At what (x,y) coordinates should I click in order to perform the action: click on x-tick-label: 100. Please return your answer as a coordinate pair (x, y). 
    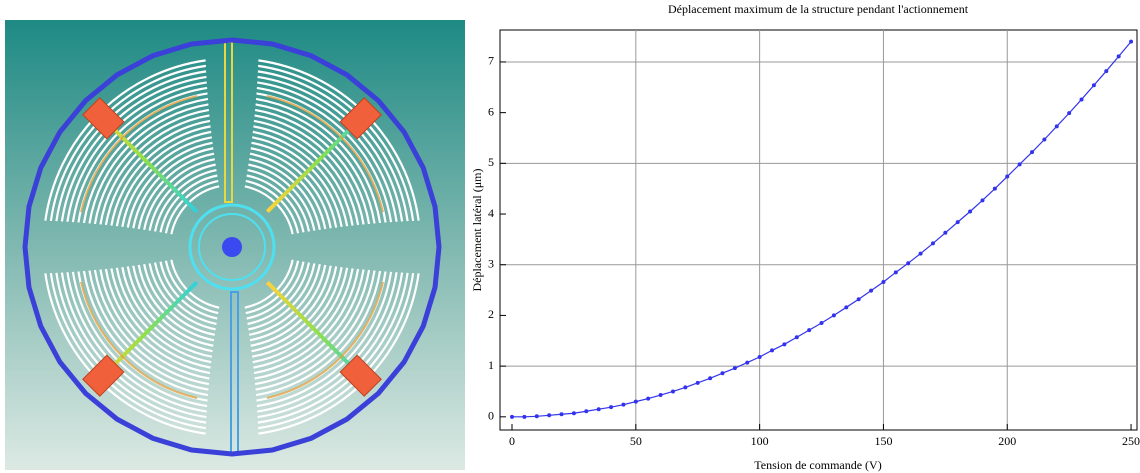
    Looking at the image, I should click on (760, 441).